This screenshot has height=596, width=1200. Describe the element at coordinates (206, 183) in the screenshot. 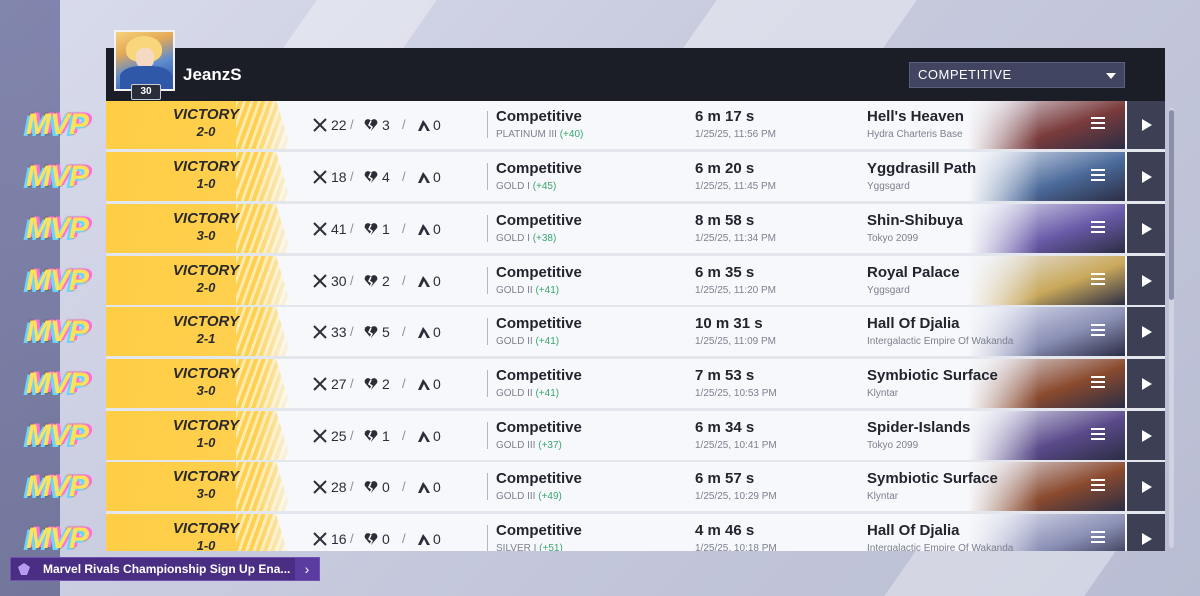

I see `match-score: 1-0` at that location.